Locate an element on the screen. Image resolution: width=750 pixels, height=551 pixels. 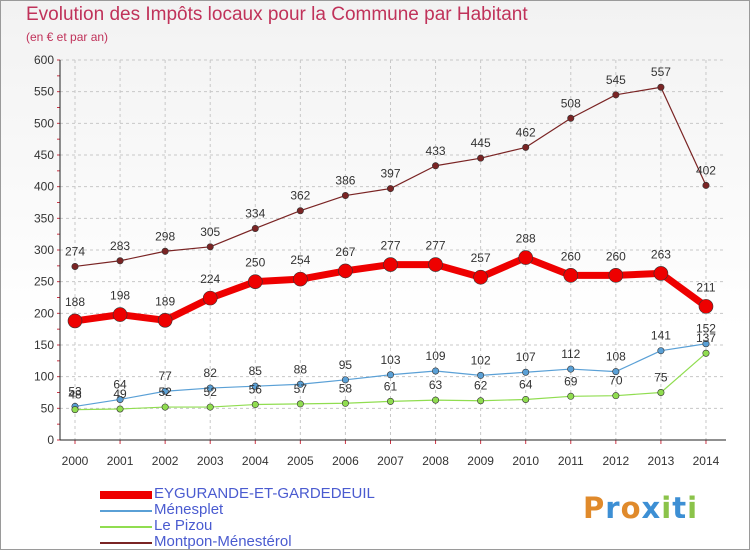
data-label: 69 is located at coordinates (571, 381).